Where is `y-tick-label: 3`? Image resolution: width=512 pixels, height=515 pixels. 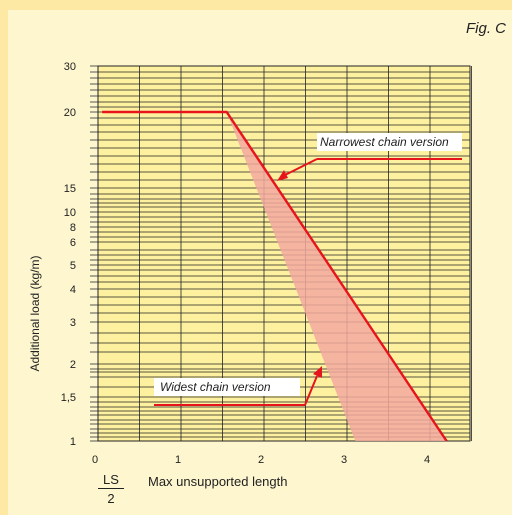 y-tick-label: 3 is located at coordinates (73, 323).